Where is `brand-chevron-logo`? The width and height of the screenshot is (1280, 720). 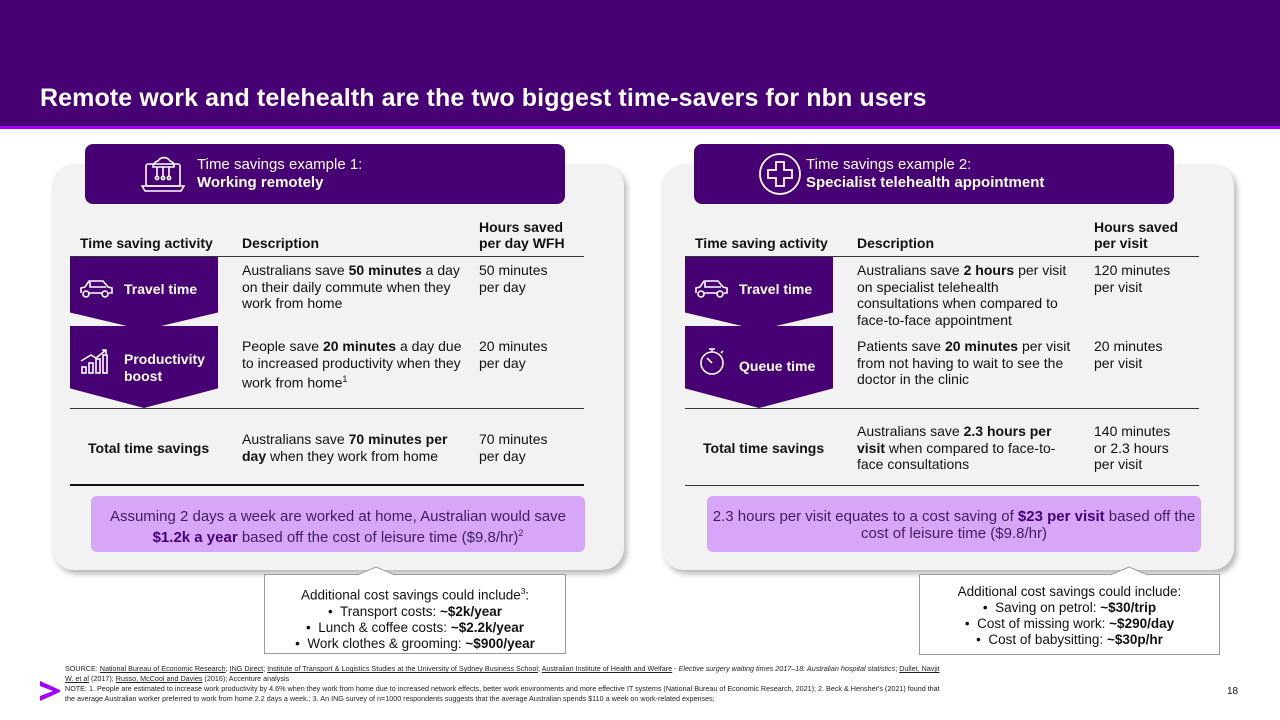 brand-chevron-logo is located at coordinates (50, 691).